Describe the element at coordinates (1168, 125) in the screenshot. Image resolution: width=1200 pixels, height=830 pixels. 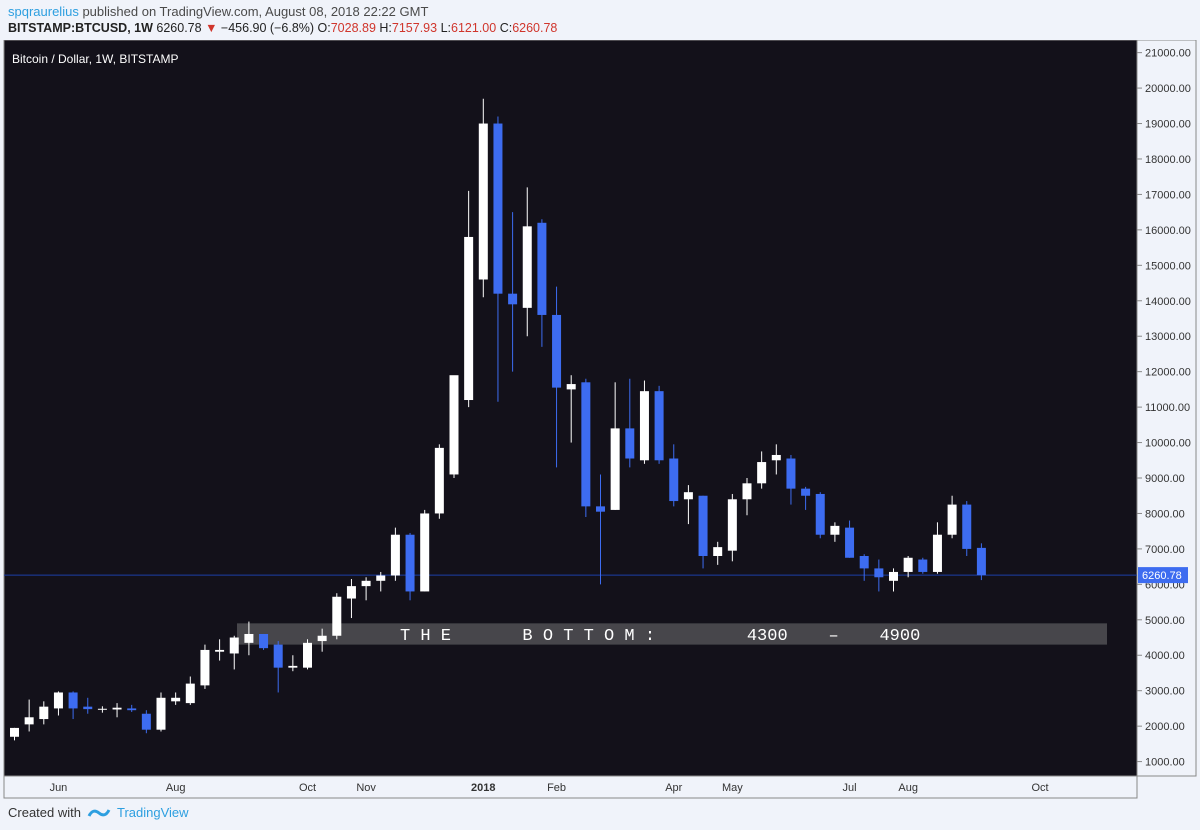
I see `y-tick-label: 19000.00` at that location.